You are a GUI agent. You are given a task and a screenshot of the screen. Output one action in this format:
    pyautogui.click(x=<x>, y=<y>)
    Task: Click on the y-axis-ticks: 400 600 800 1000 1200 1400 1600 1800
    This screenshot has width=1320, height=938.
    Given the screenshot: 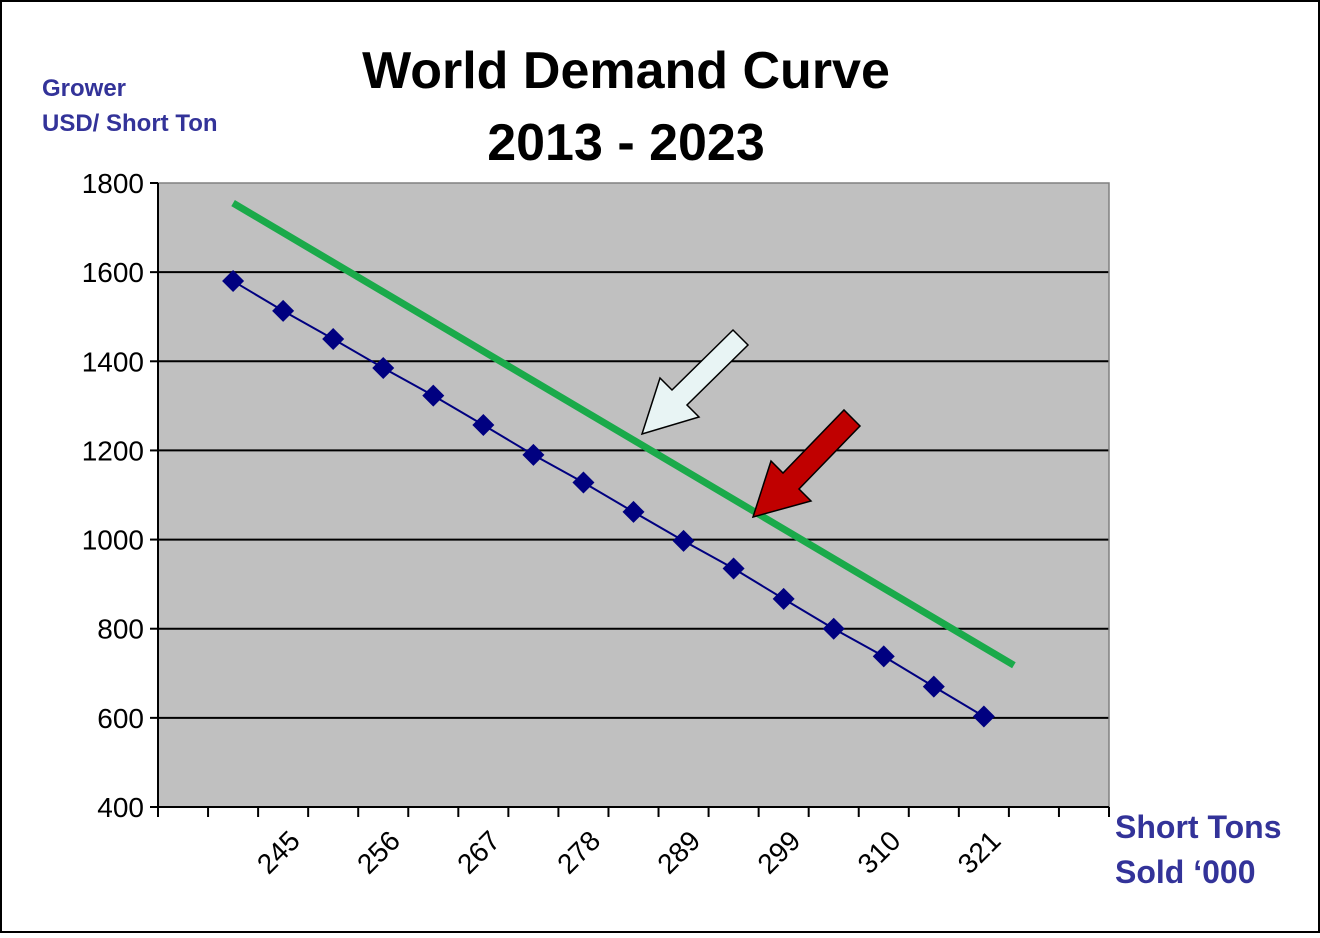 What is the action you would take?
    pyautogui.click(x=120, y=495)
    